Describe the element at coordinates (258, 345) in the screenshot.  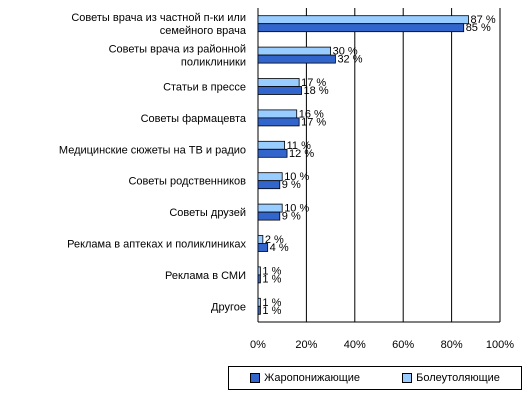
I see `x-tick-label: 0%` at that location.